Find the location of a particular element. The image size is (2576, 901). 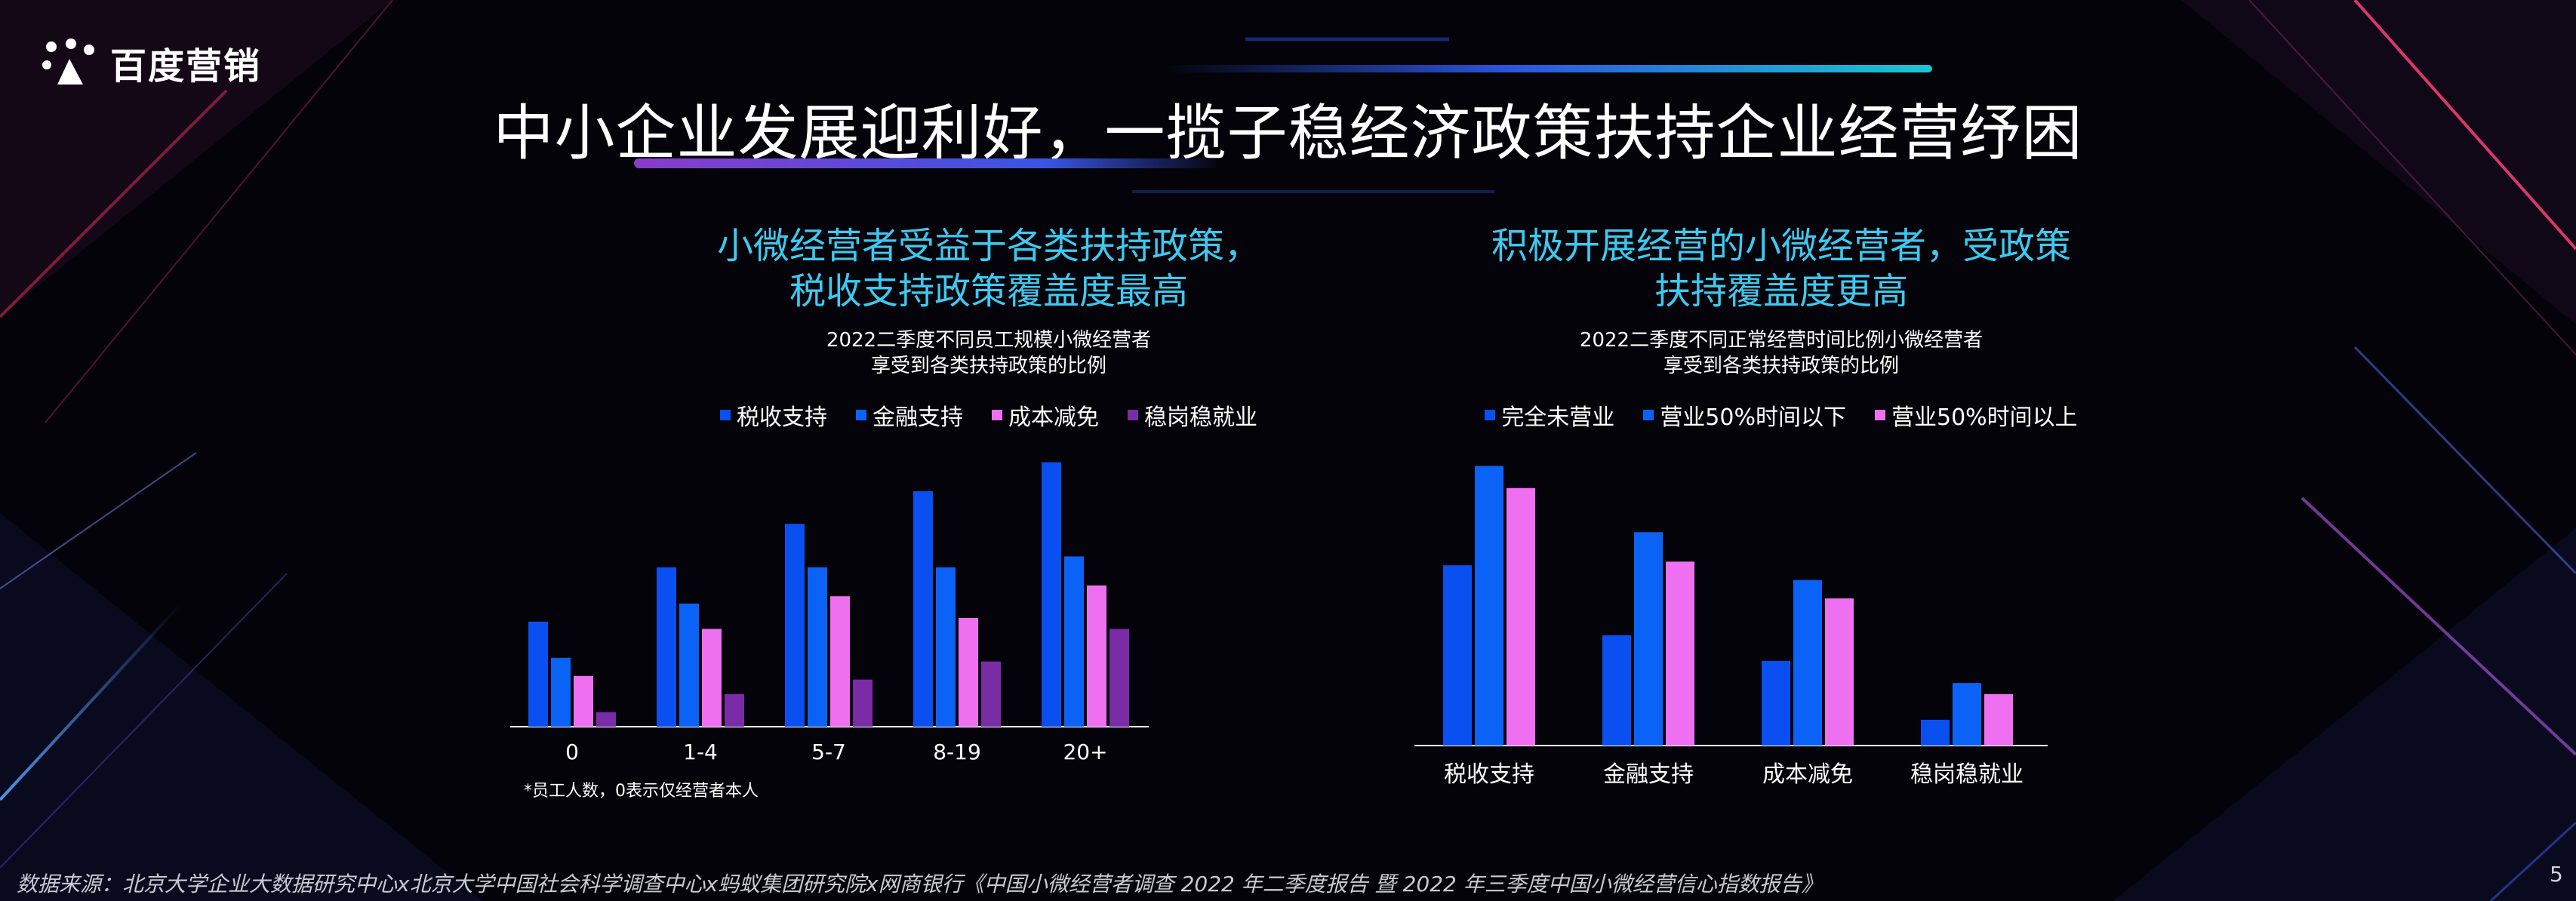

x-tick-label: 0 is located at coordinates (572, 752).